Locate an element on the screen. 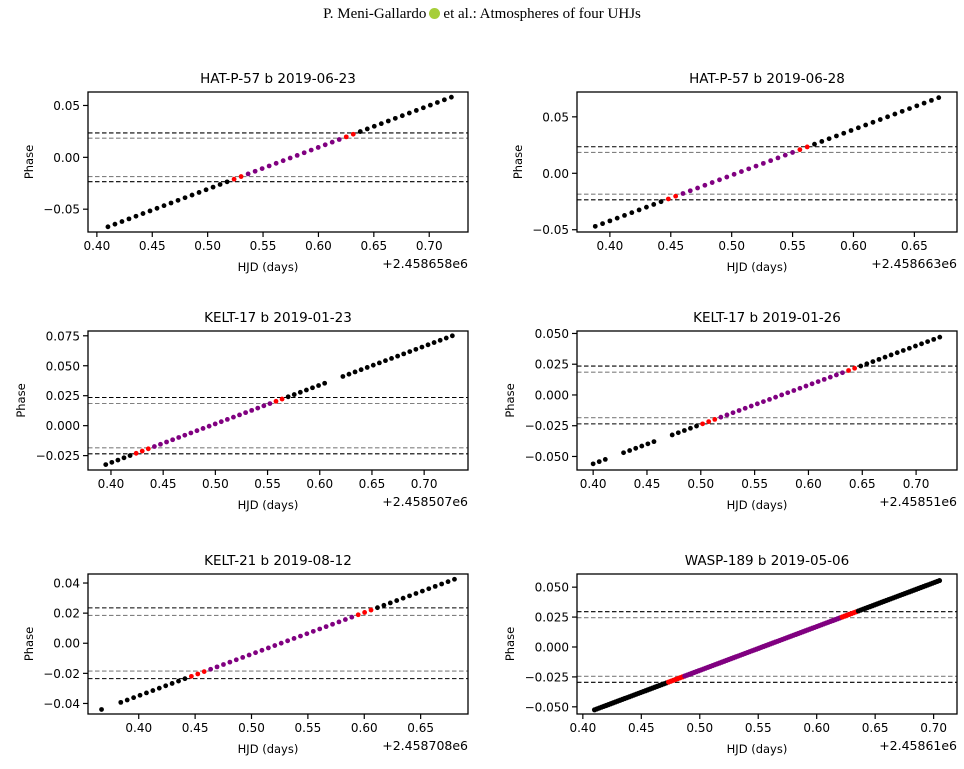 The height and width of the screenshot is (769, 964). orcid-icon is located at coordinates (435, 13).